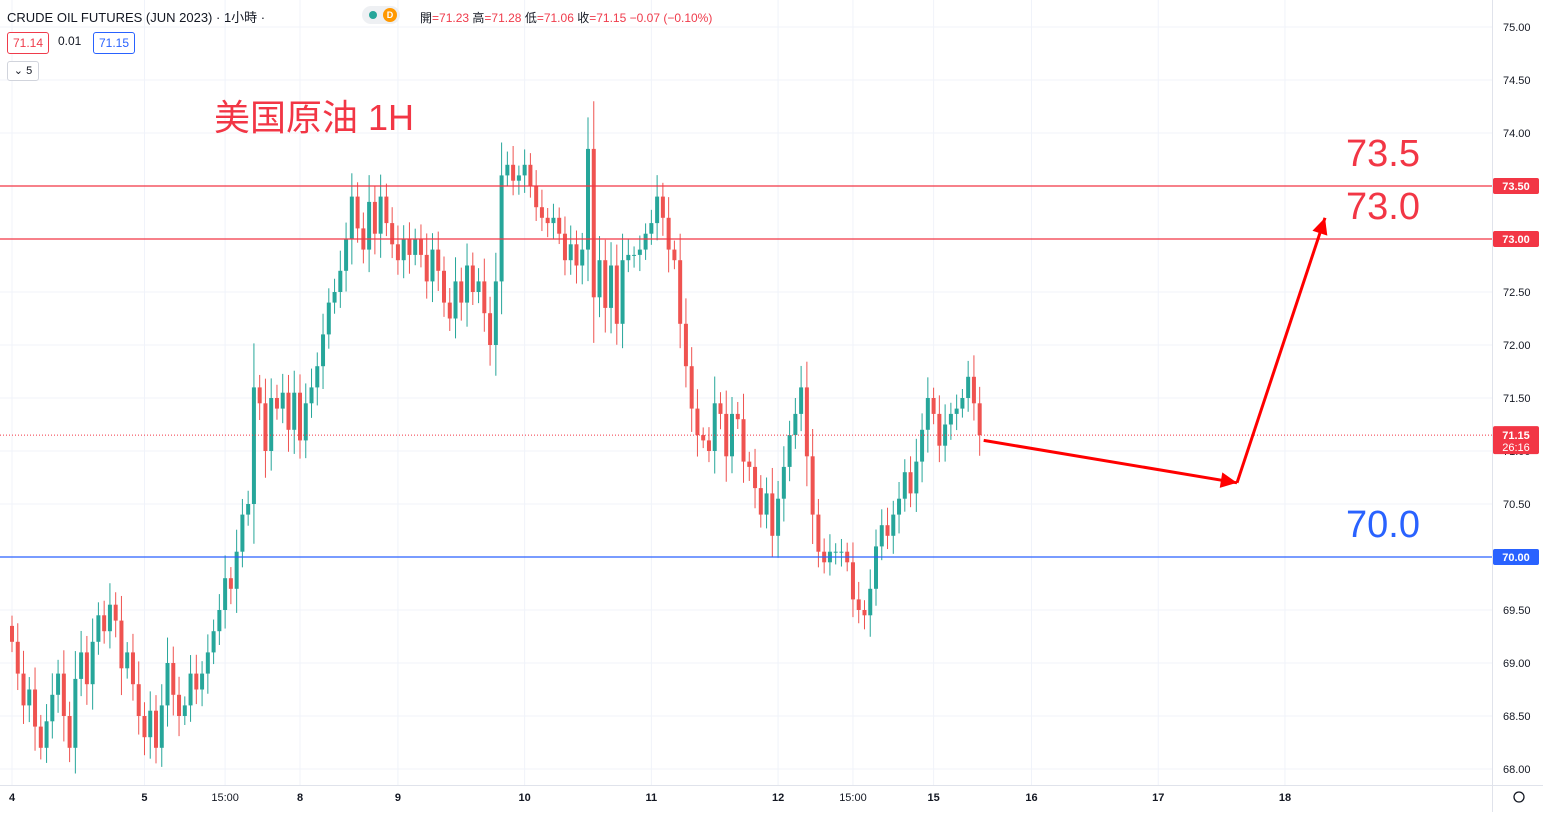 The image size is (1543, 817). I want to click on level-axis-label: 73.00, so click(1516, 240).